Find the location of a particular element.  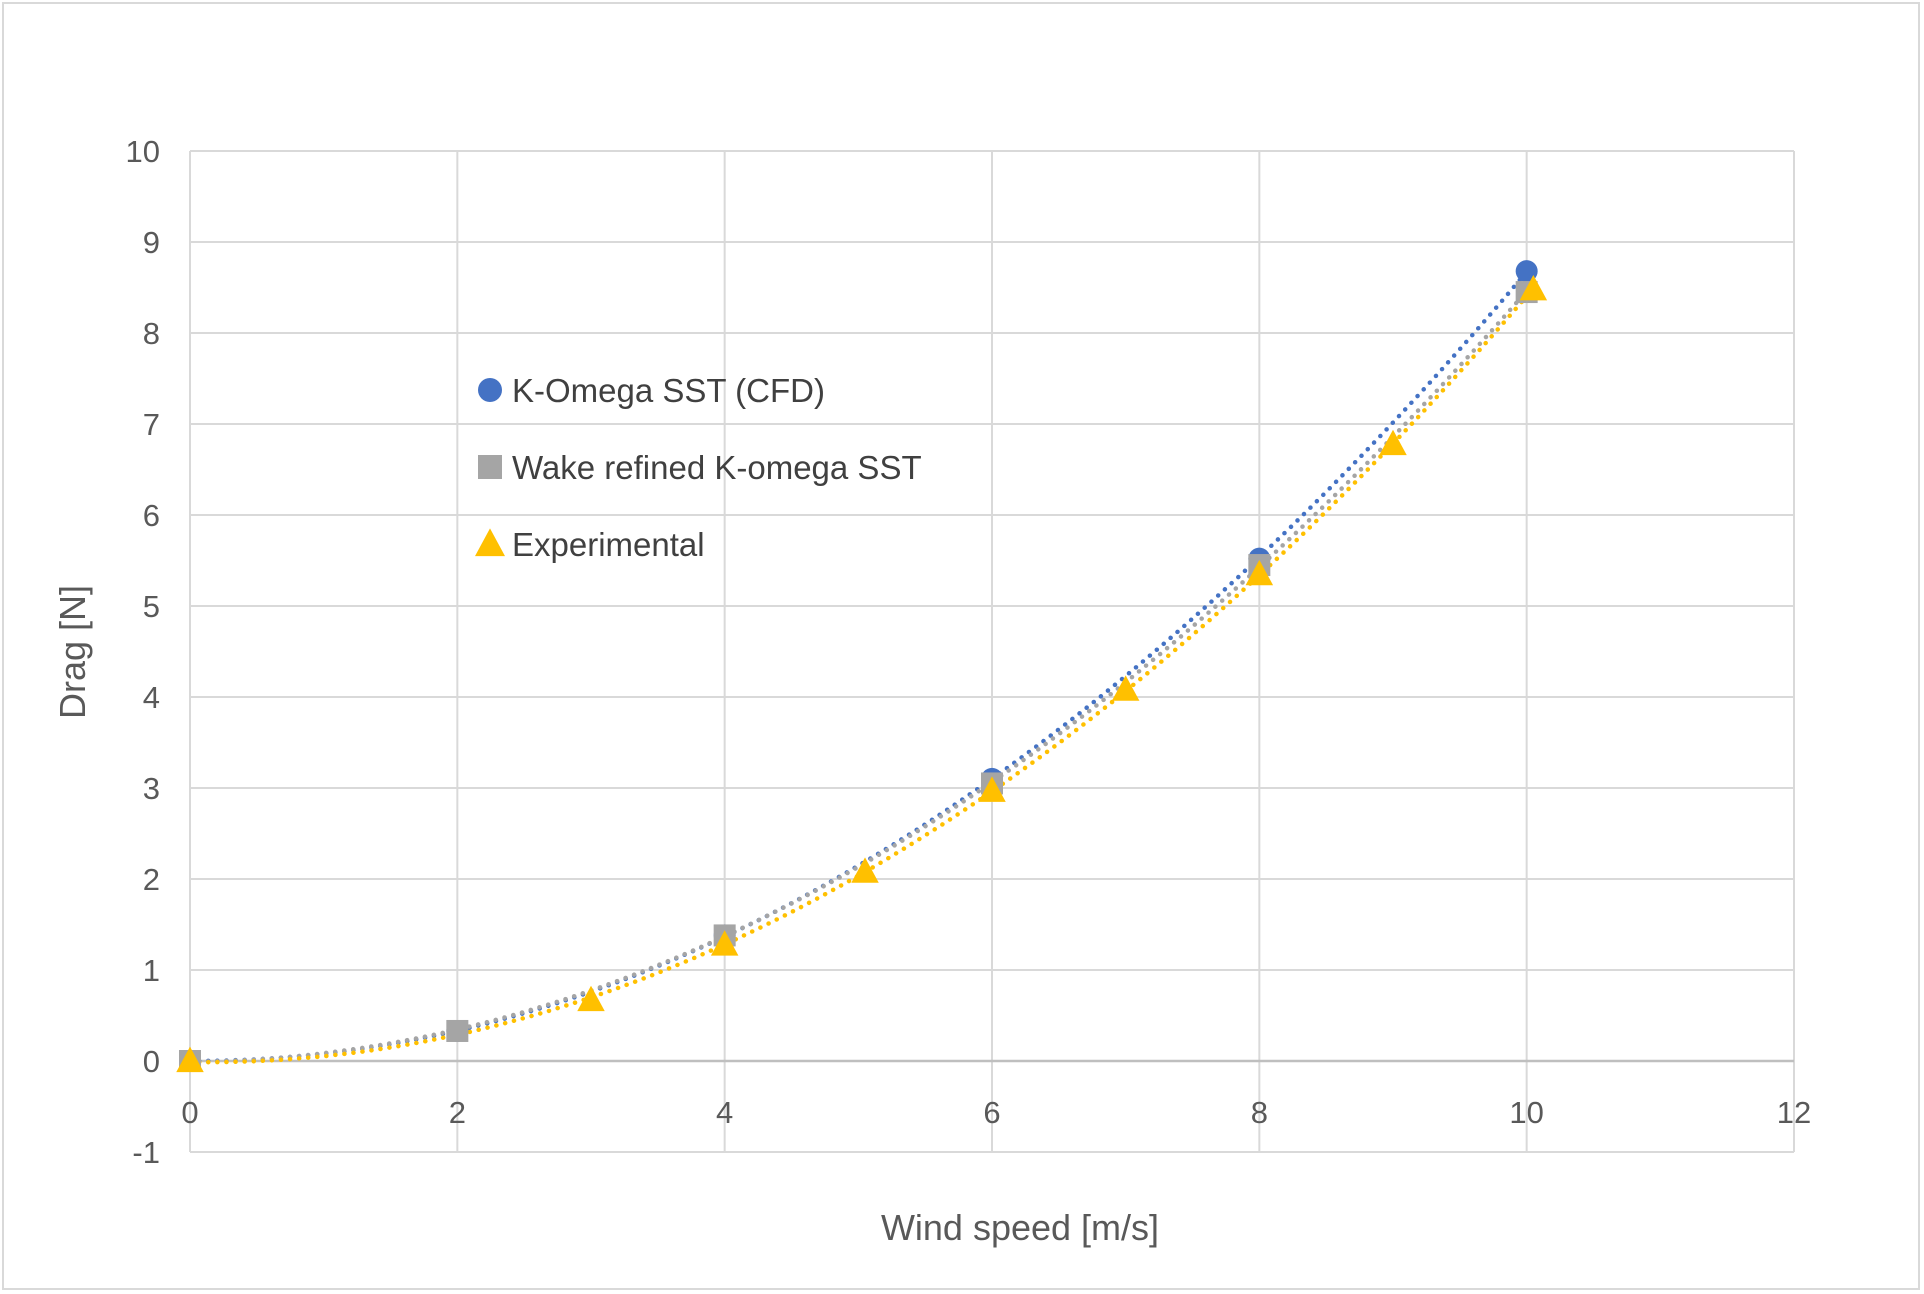

x-tick-label: 12 is located at coordinates (1794, 1112).